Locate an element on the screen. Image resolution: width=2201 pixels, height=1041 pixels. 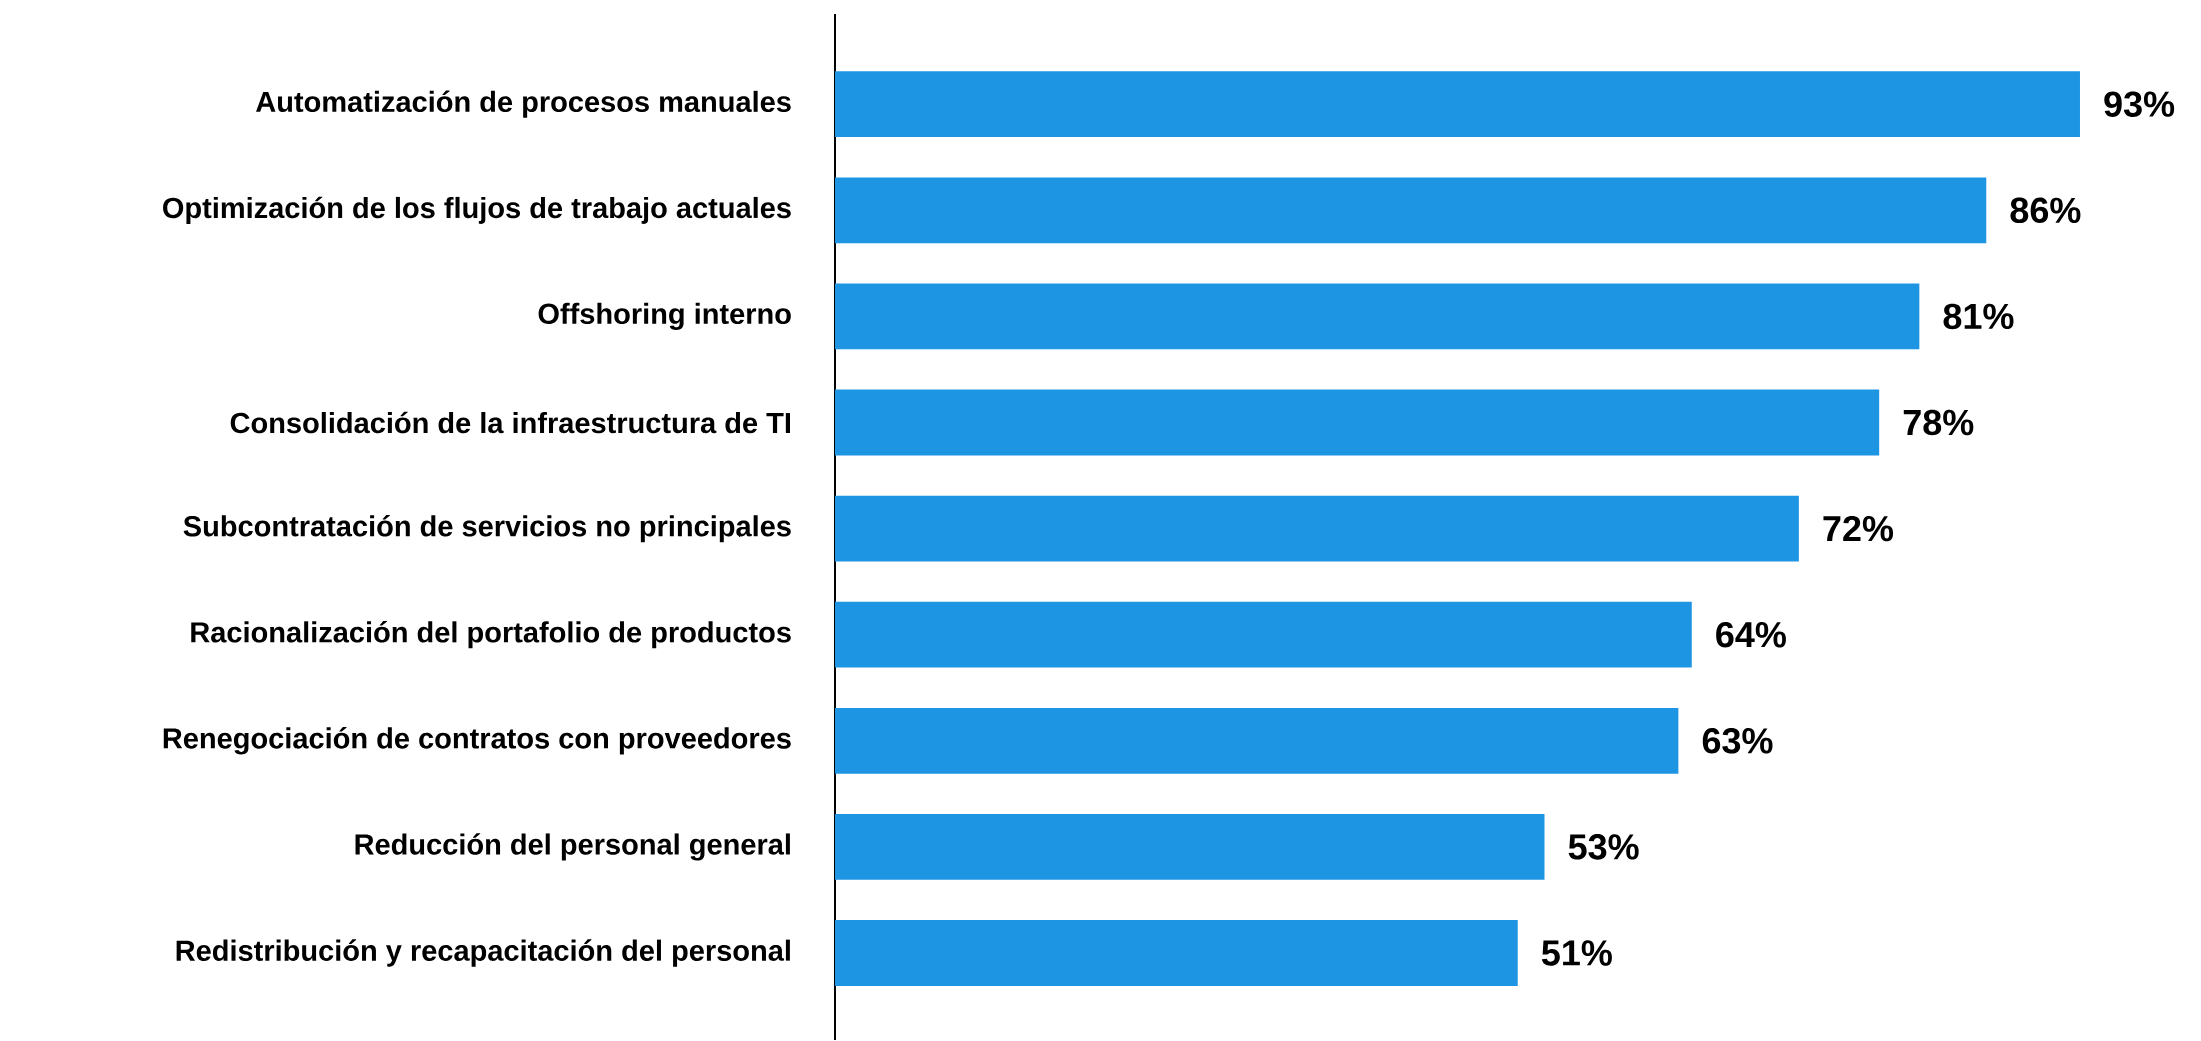
data-label: 53% is located at coordinates (1603, 847).